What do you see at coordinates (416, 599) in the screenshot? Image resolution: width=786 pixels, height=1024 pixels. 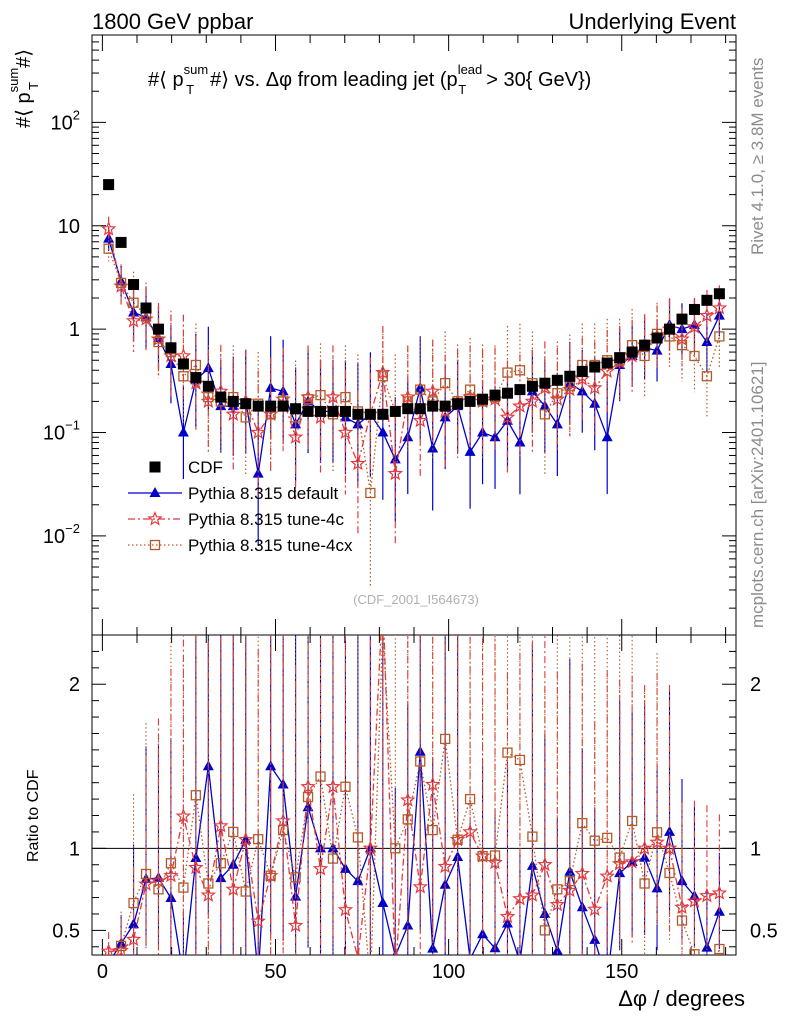 I see `analysis-watermark: (CDF_2001_I564673)` at bounding box center [416, 599].